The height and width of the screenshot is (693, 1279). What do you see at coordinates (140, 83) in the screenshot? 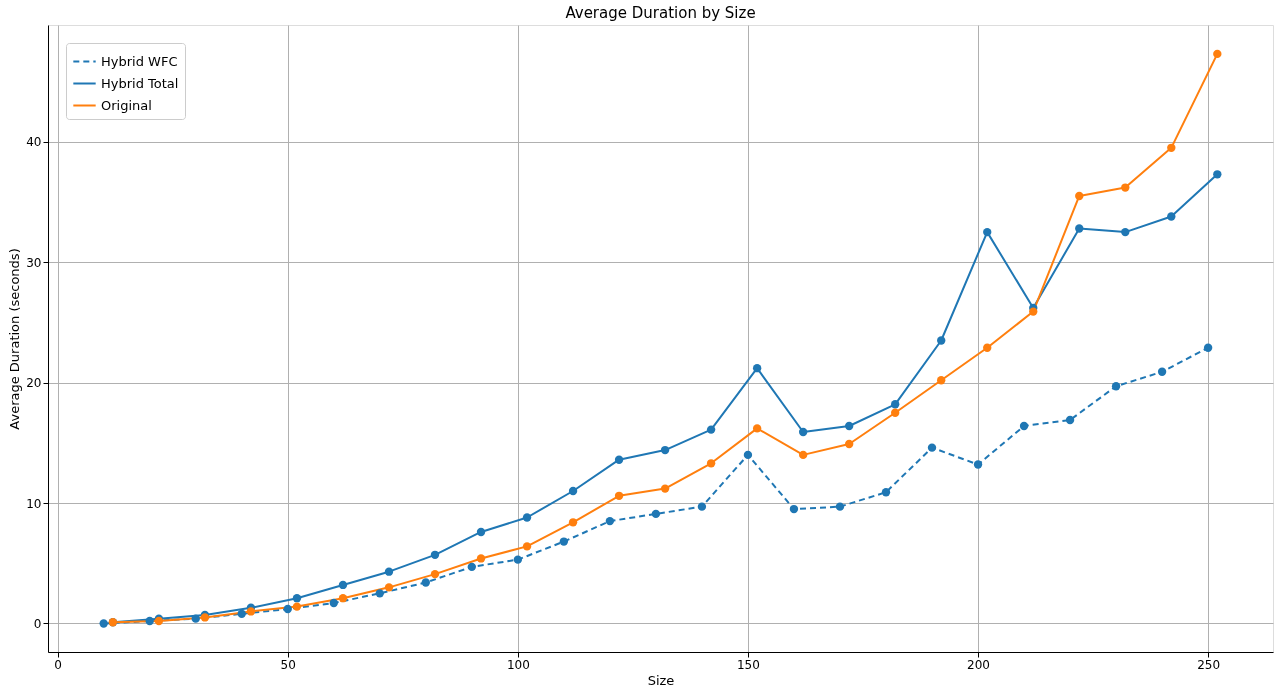
I see `legend-label: Hybrid Total` at bounding box center [140, 83].